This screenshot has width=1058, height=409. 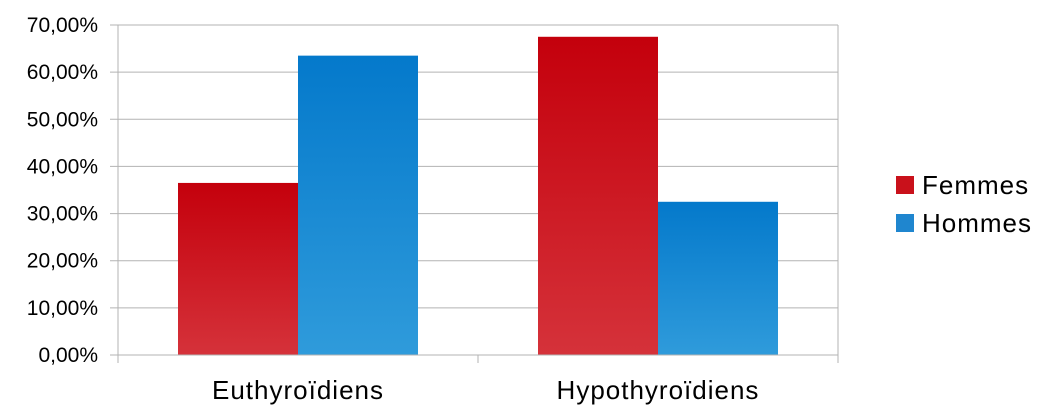 I want to click on x-category-label: Euthyroïdiens, so click(x=298, y=390).